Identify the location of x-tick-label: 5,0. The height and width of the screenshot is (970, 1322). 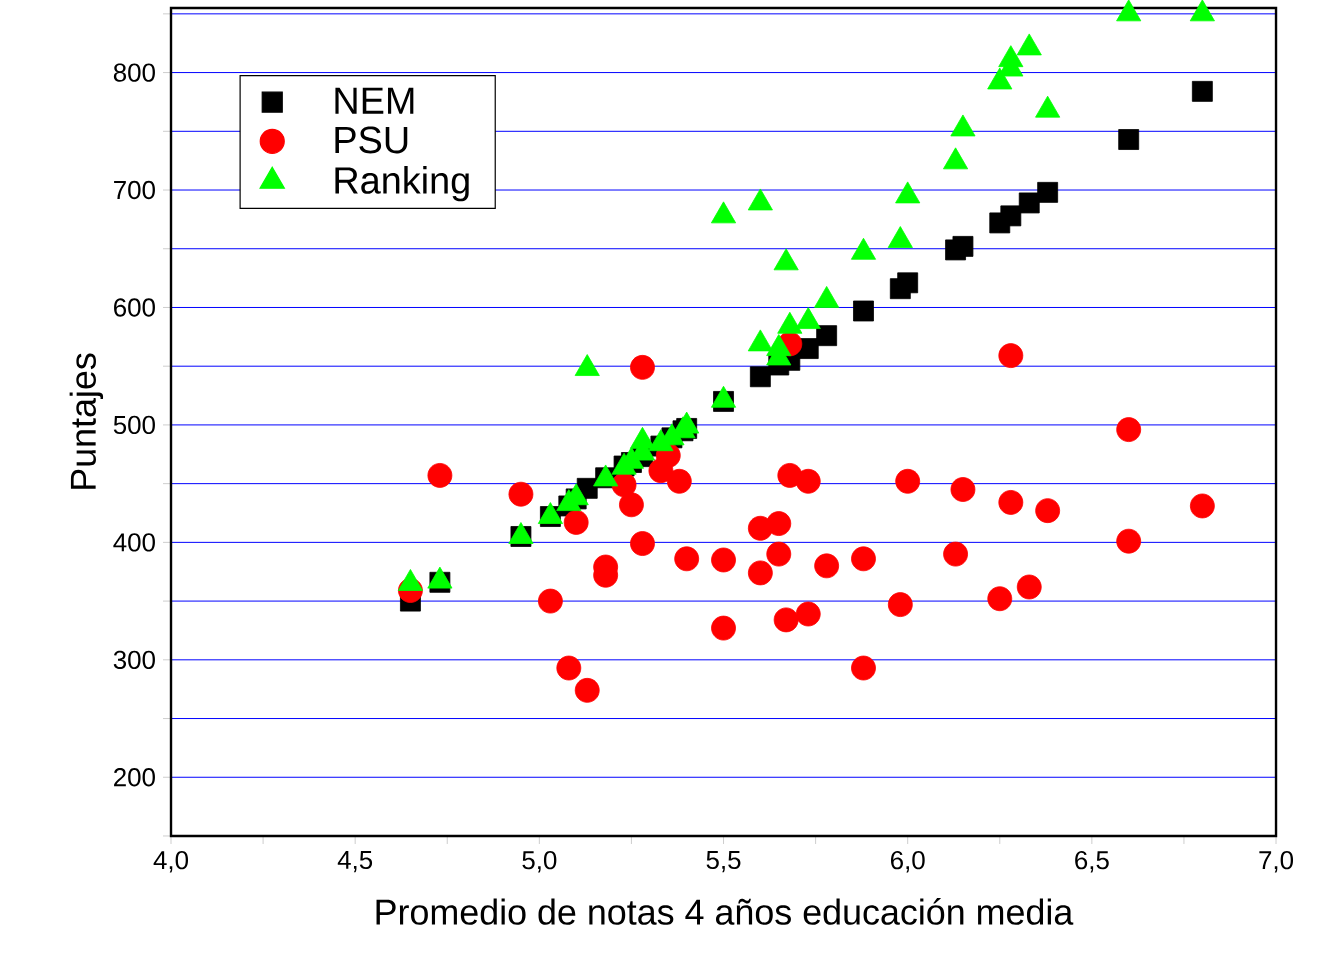
(539, 862).